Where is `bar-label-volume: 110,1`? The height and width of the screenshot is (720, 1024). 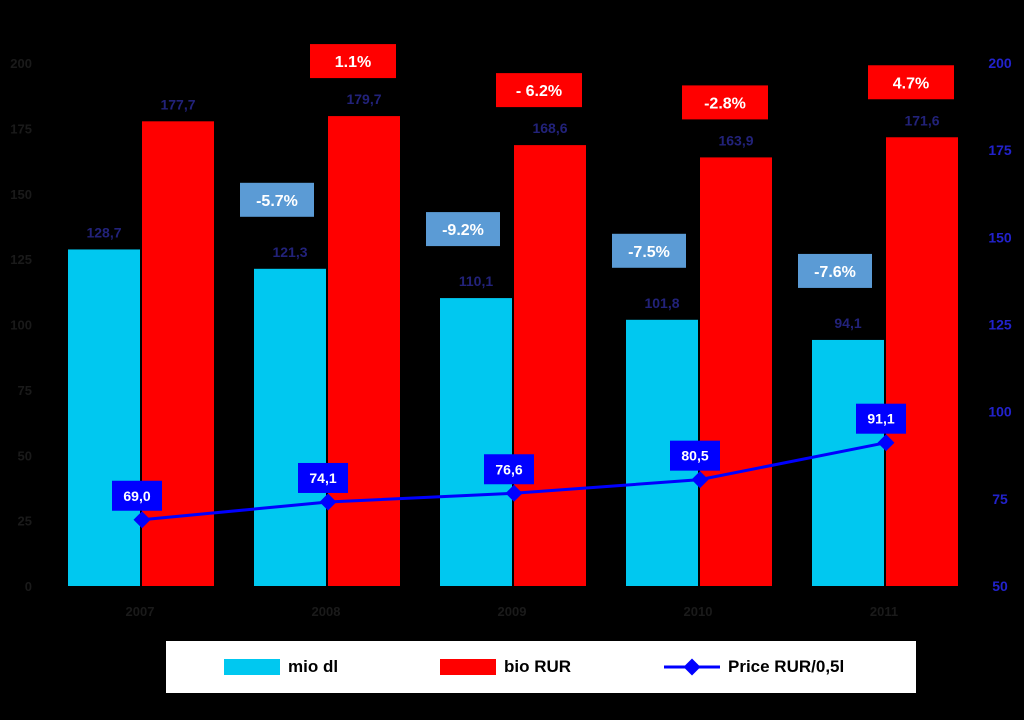
bar-label-volume: 110,1 is located at coordinates (476, 281).